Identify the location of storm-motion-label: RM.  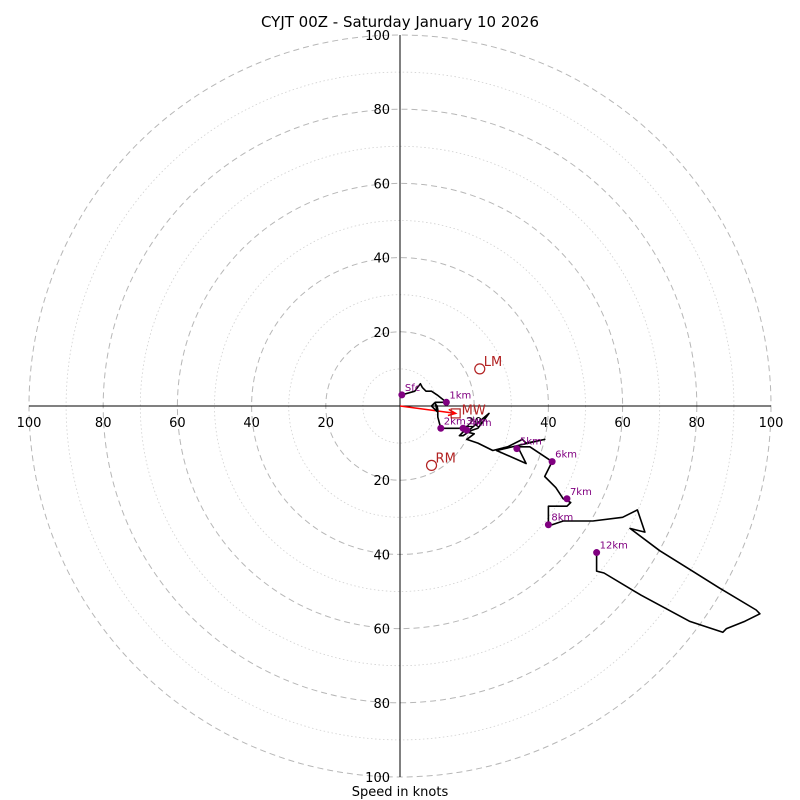
(446, 458).